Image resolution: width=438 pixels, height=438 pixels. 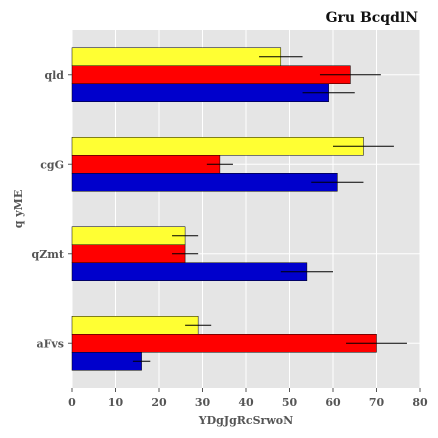 I want to click on x-tick-label: 10, so click(x=116, y=402).